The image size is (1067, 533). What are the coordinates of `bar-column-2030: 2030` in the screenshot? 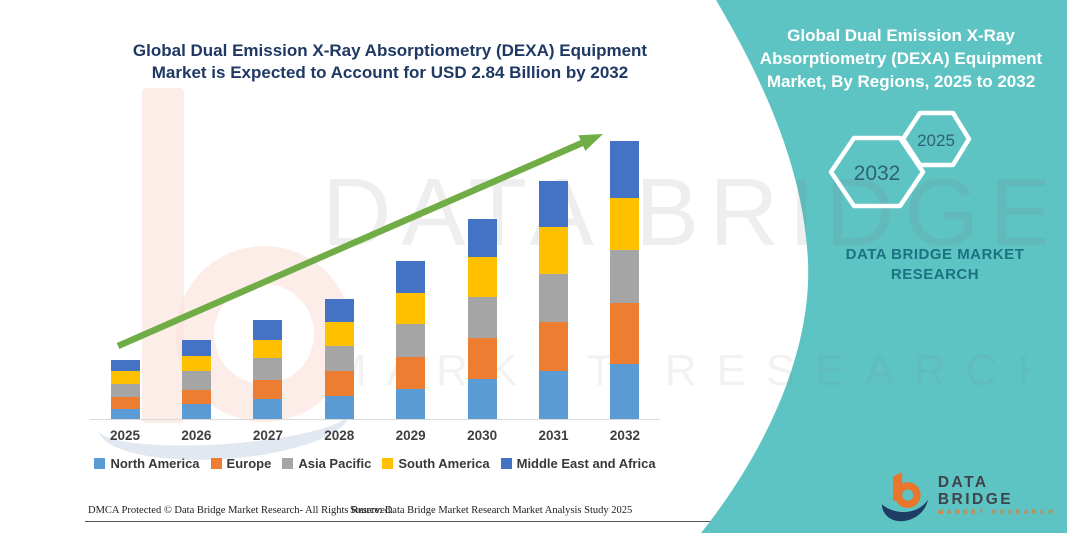 It's located at (482, 286).